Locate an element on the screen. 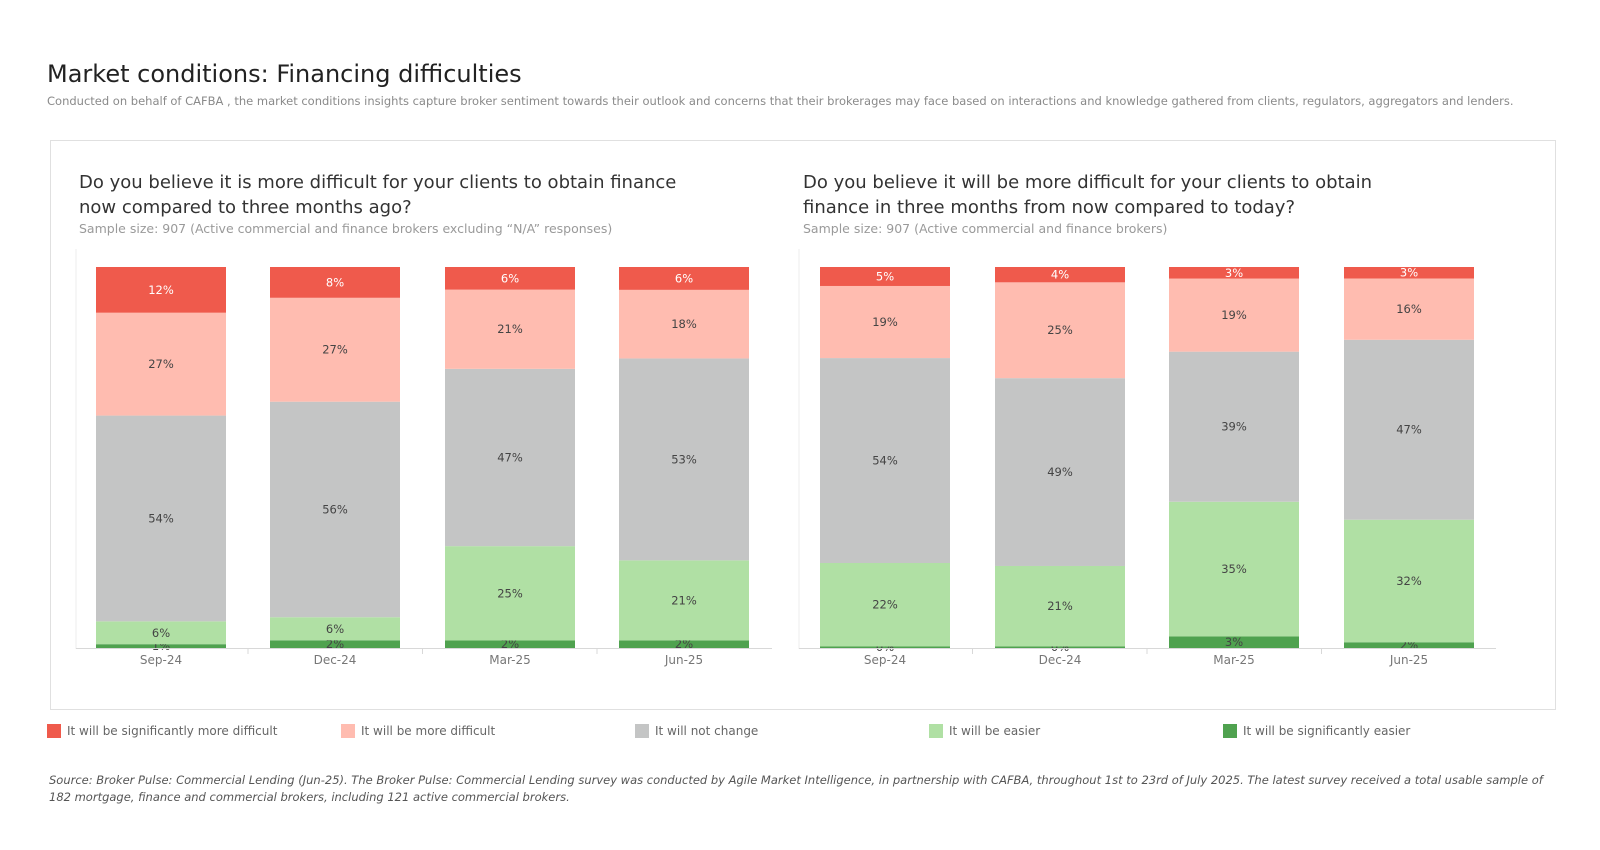 This screenshot has width=1600, height=850. data-label: 49% is located at coordinates (1060, 472).